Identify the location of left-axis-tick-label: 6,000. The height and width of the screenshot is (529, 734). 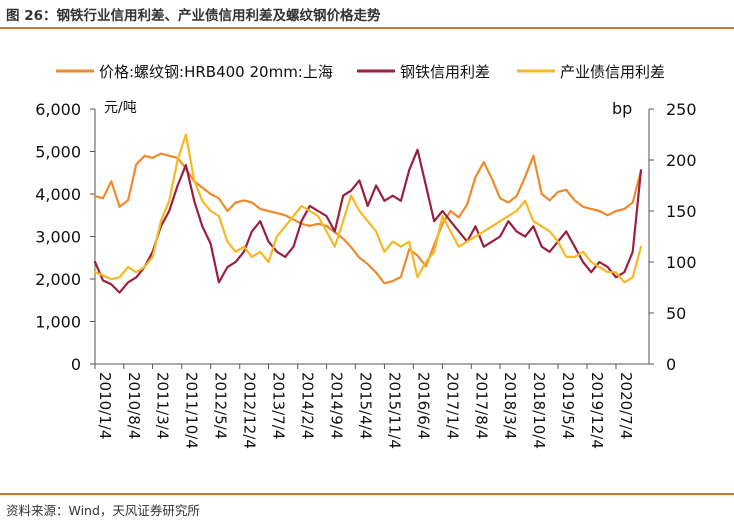
(58, 109).